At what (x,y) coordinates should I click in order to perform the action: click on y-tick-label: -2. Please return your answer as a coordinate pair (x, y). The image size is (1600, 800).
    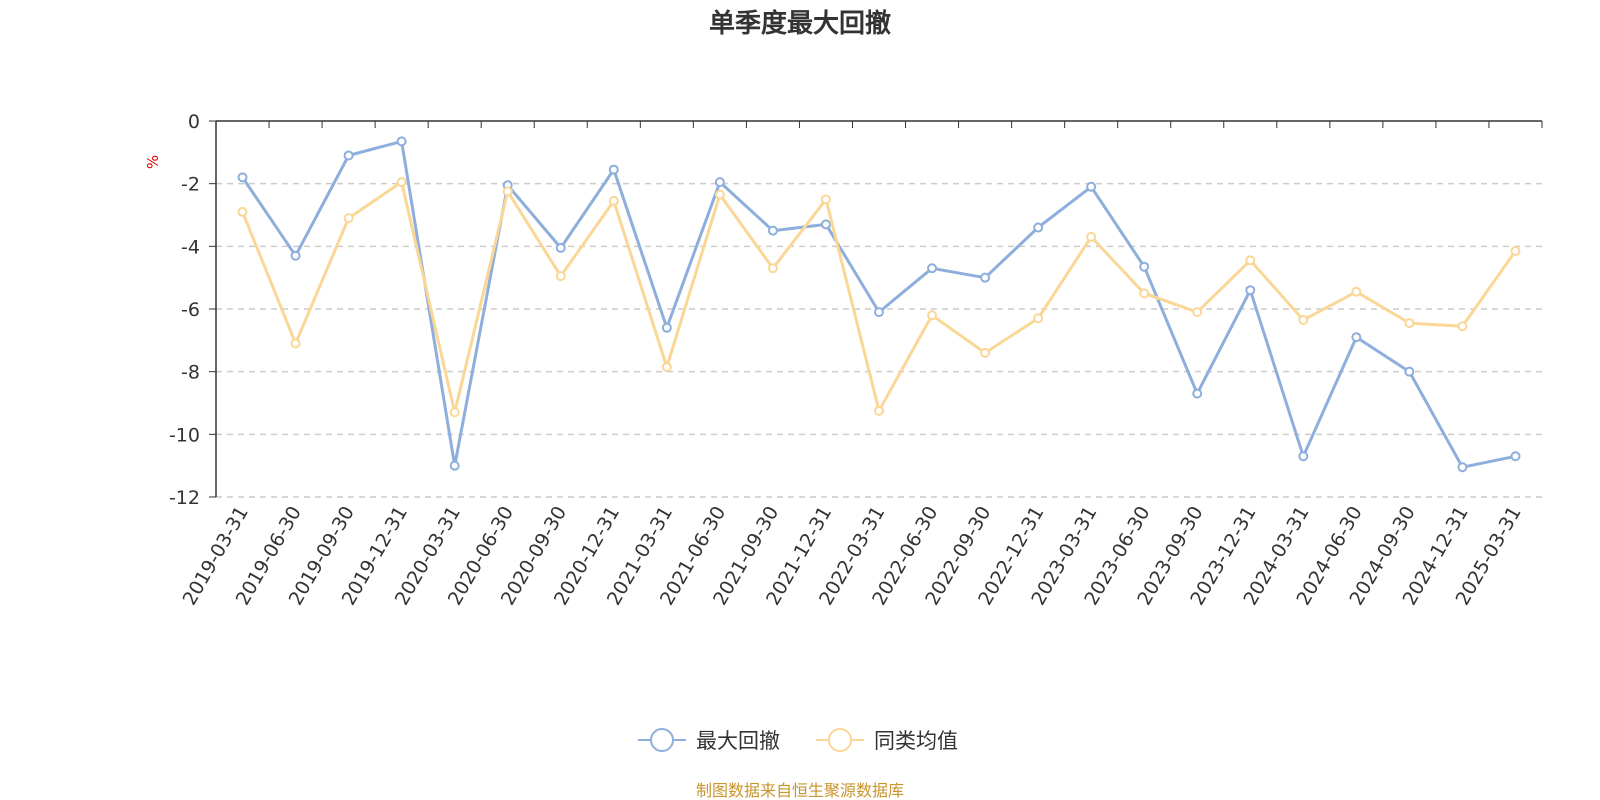
    Looking at the image, I should click on (190, 185).